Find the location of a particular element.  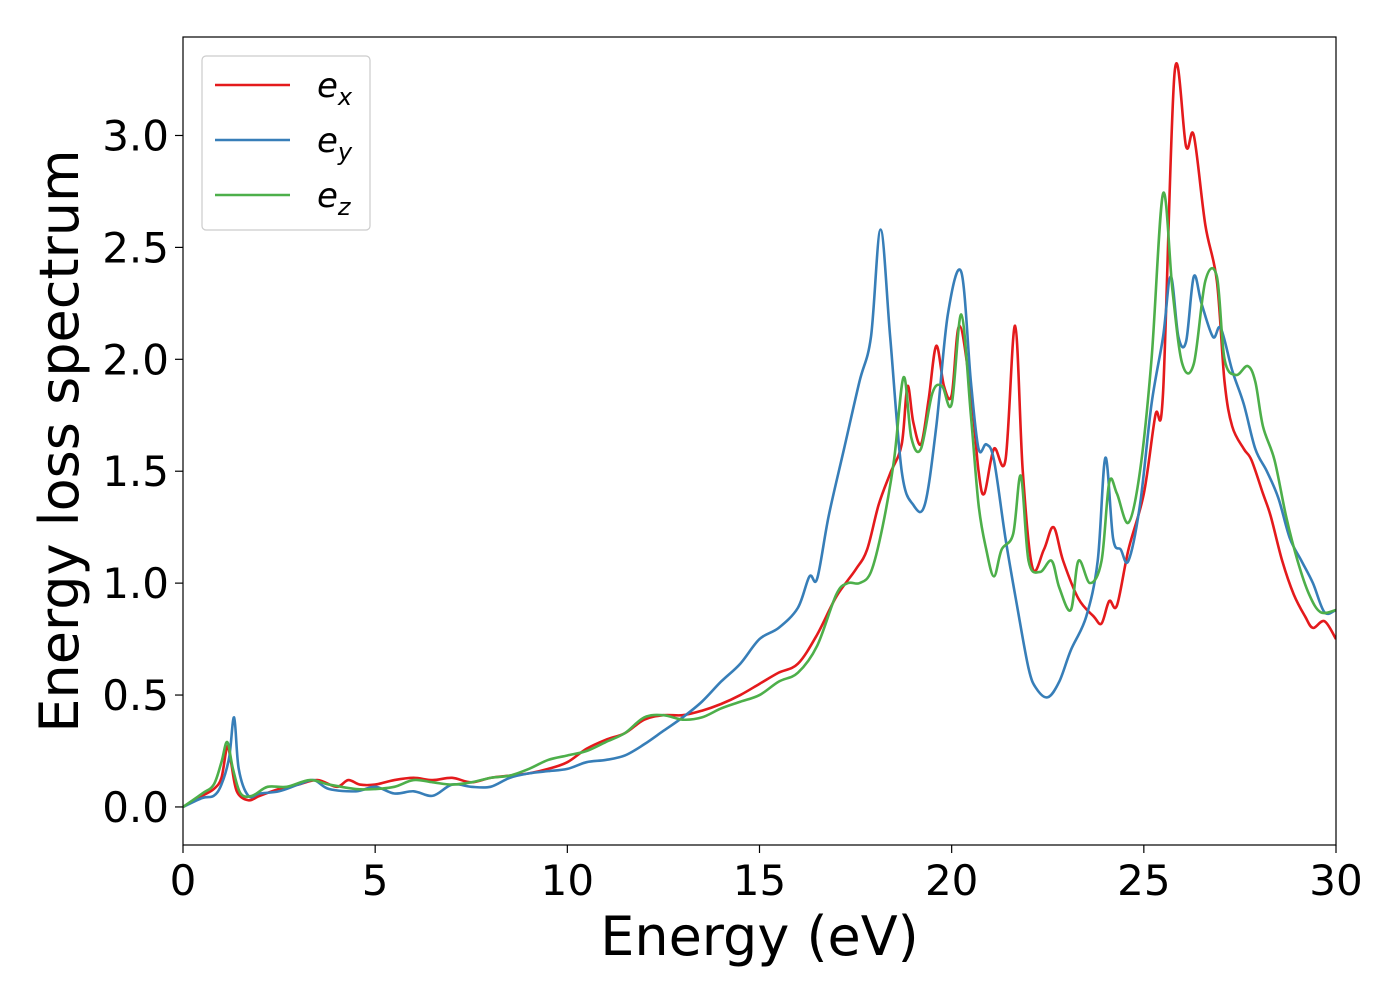

legend-box is located at coordinates (286, 143).